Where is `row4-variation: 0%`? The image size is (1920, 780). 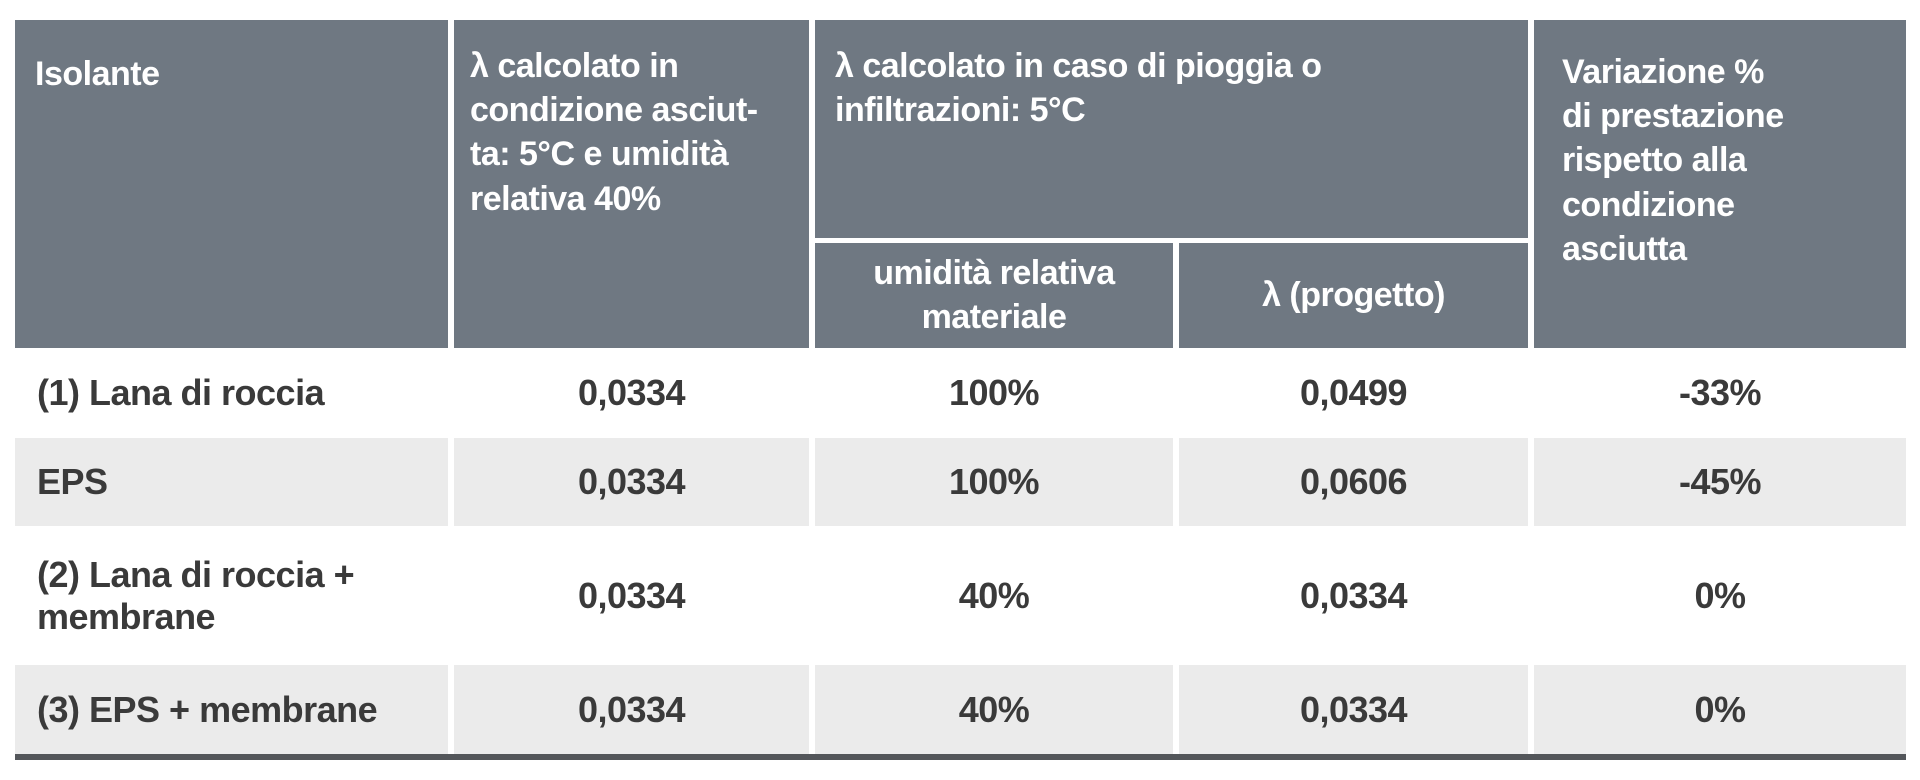 row4-variation: 0% is located at coordinates (1720, 709).